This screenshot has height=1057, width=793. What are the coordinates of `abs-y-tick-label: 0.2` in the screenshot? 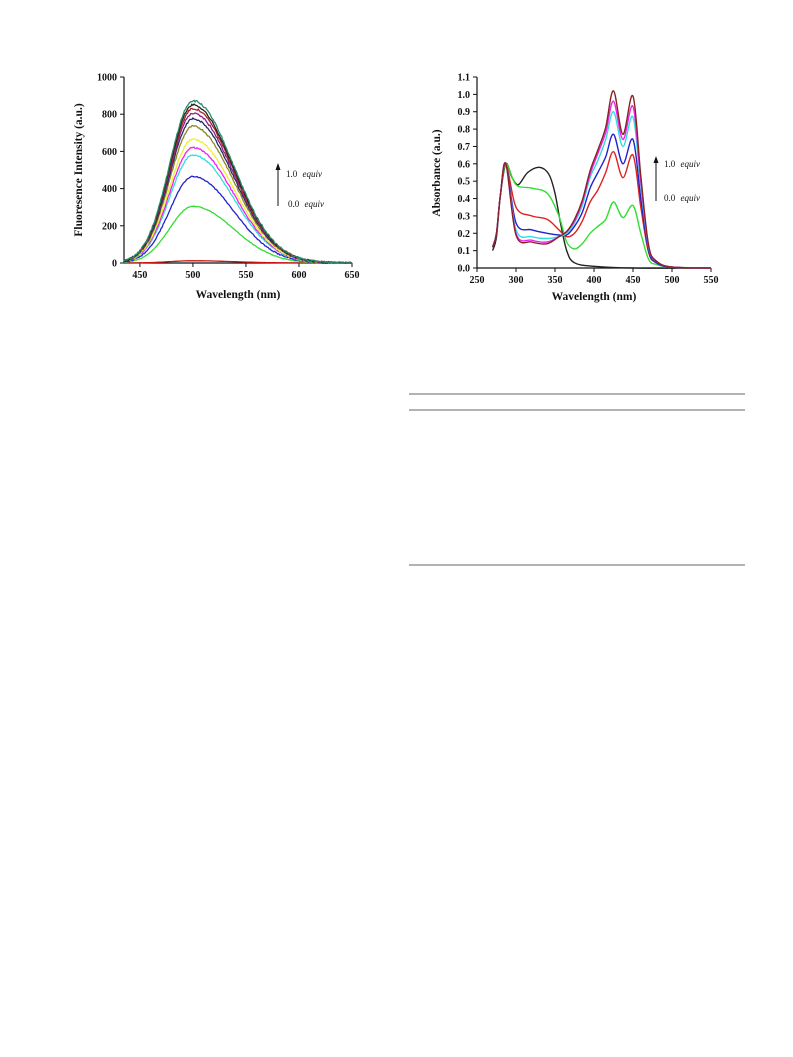 It's located at (464, 234).